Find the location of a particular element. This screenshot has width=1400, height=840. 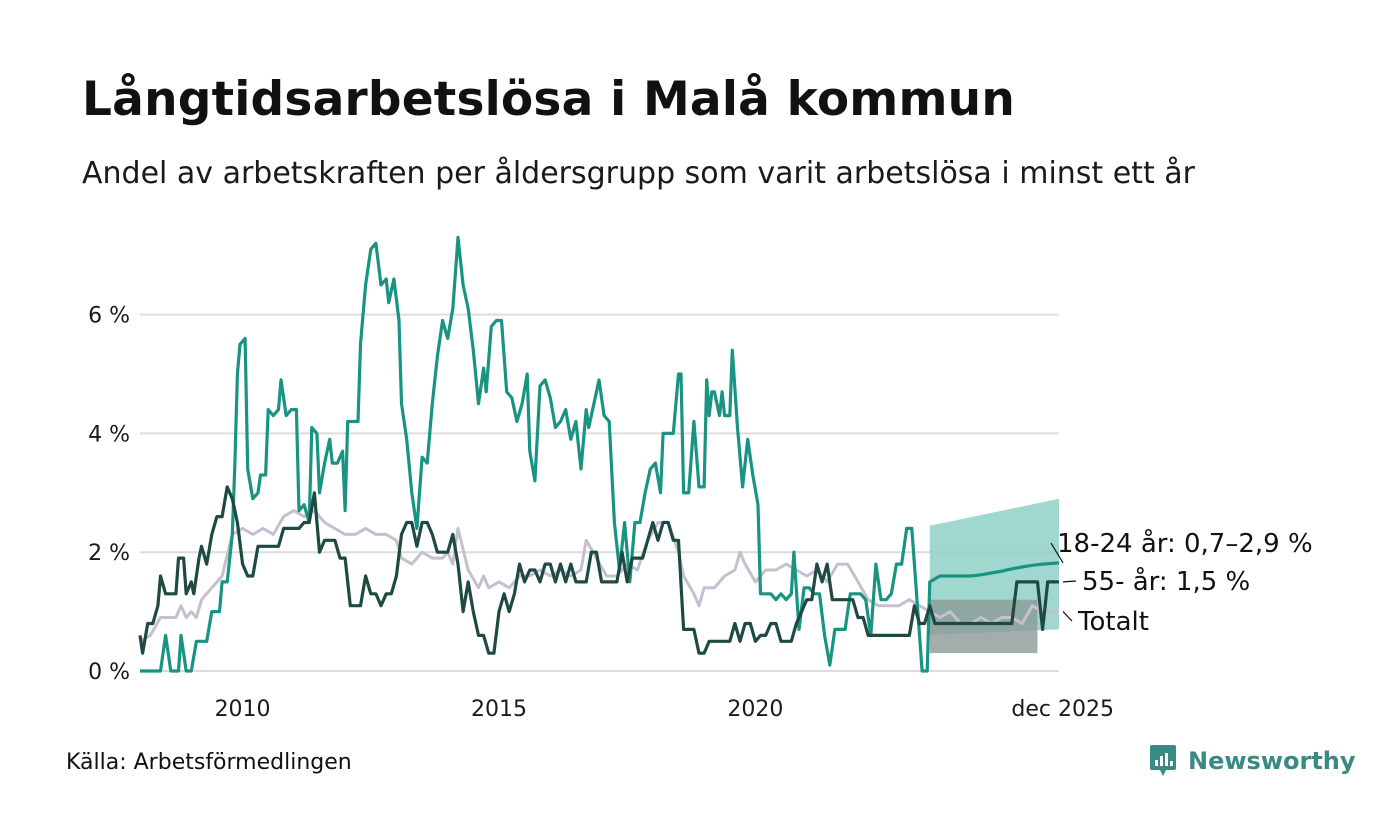

x-tick-label: 2010 is located at coordinates (243, 709).